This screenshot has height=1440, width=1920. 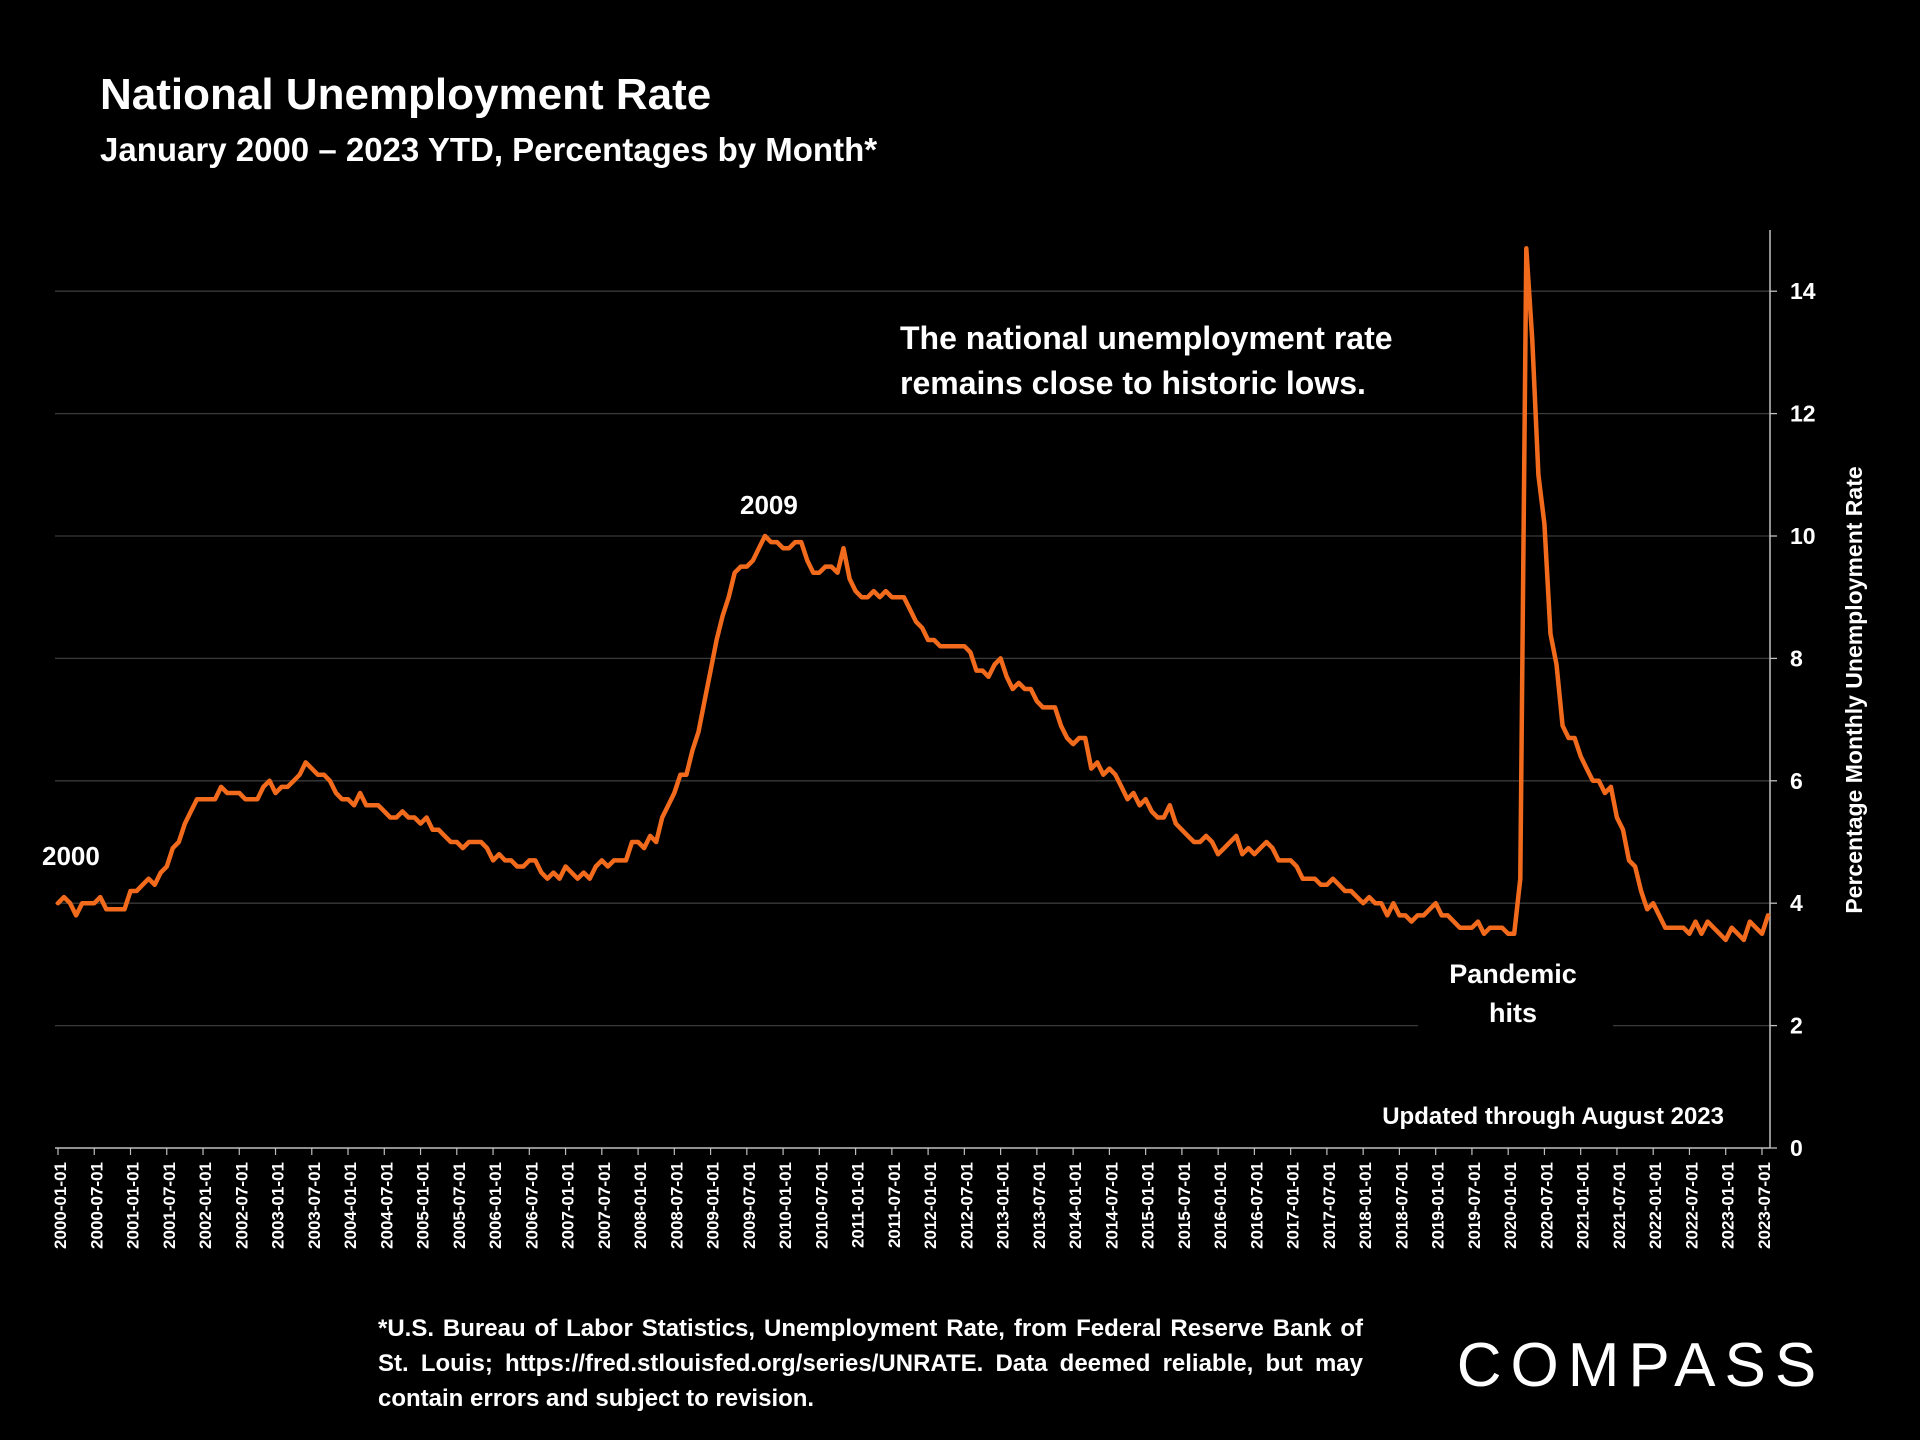 What do you see at coordinates (1796, 781) in the screenshot?
I see `y-tick-label-6: 6` at bounding box center [1796, 781].